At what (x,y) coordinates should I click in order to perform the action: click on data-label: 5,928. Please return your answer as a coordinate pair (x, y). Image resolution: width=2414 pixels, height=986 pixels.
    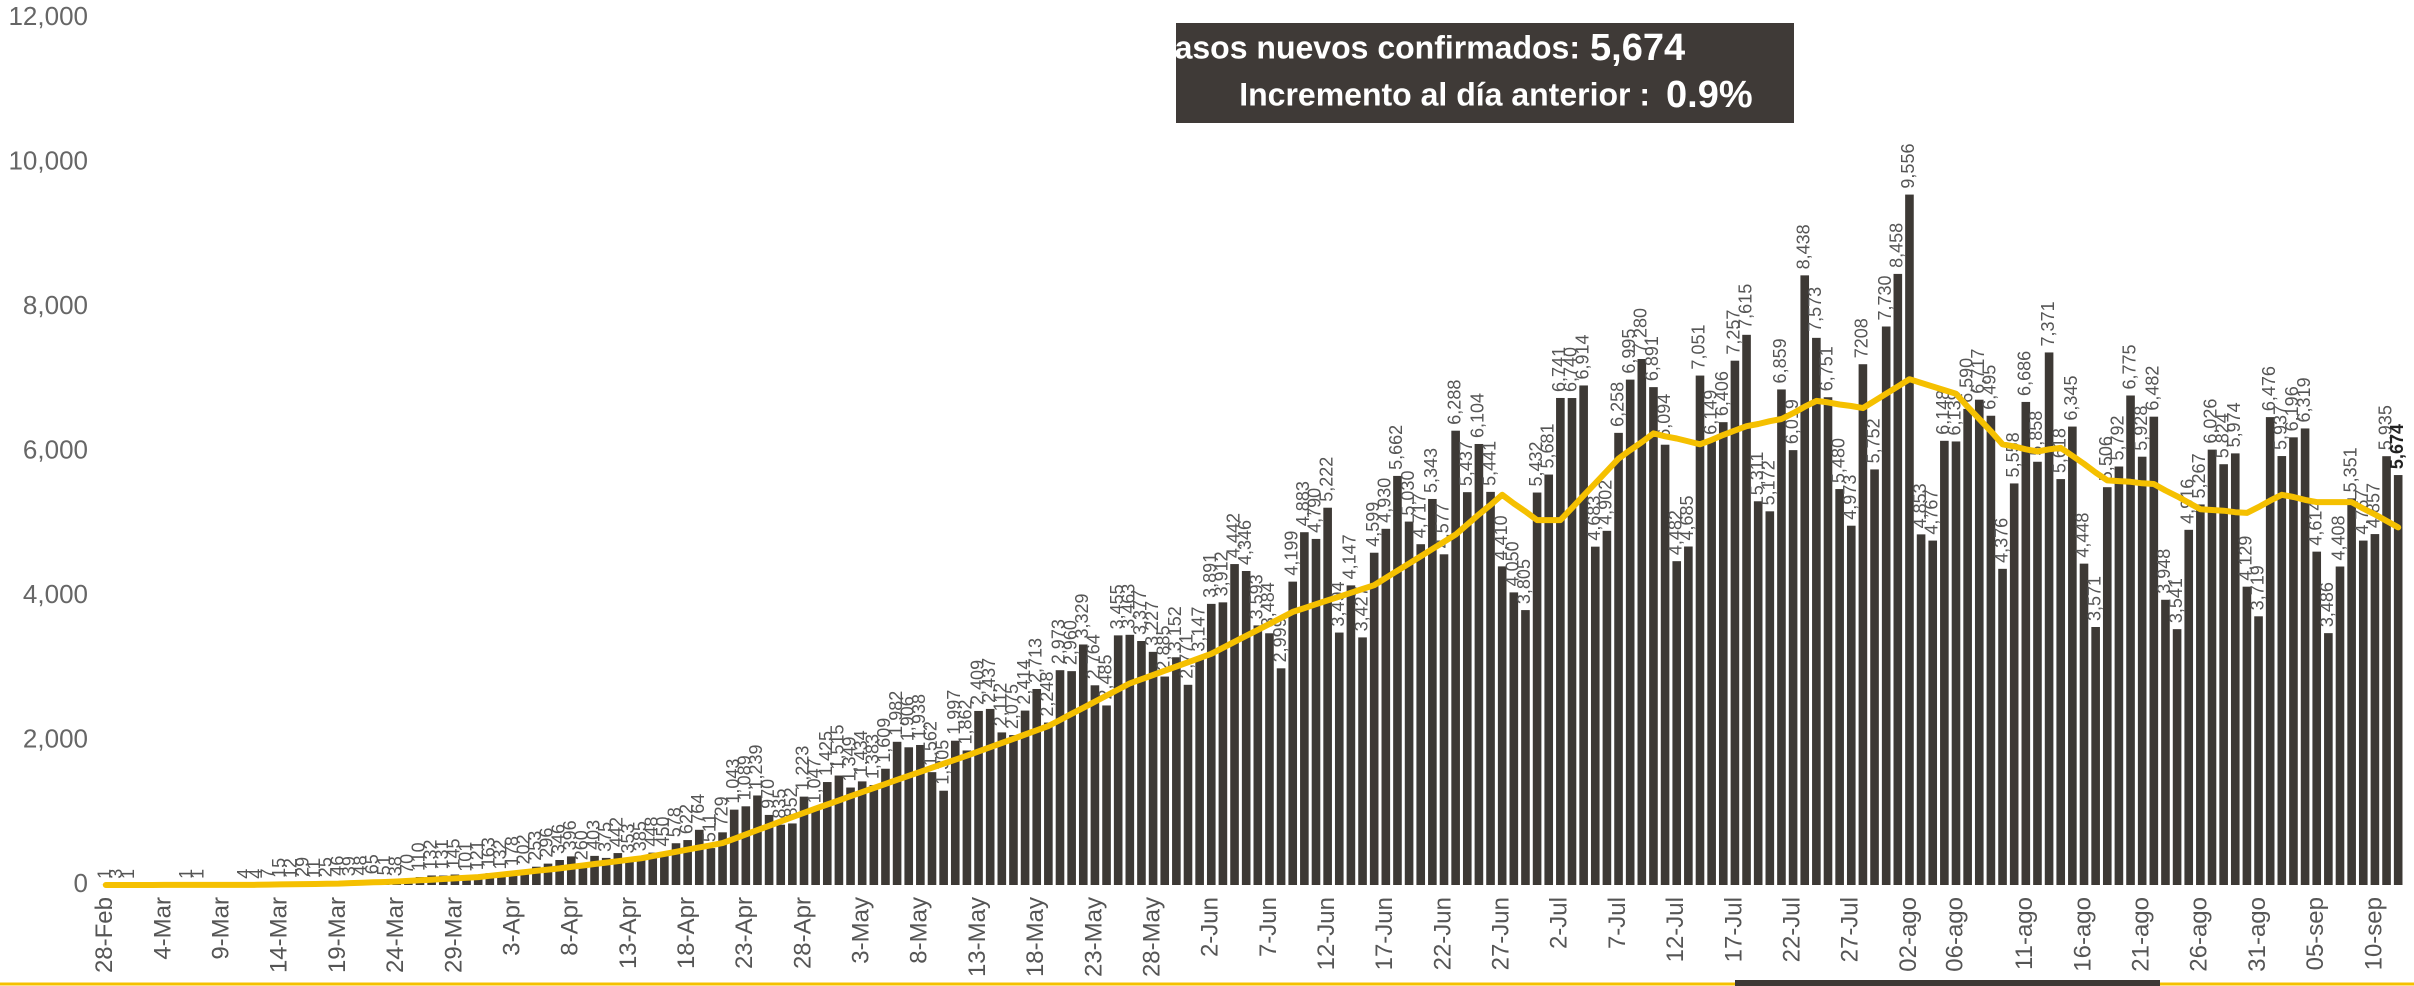
    Looking at the image, I should click on (2141, 428).